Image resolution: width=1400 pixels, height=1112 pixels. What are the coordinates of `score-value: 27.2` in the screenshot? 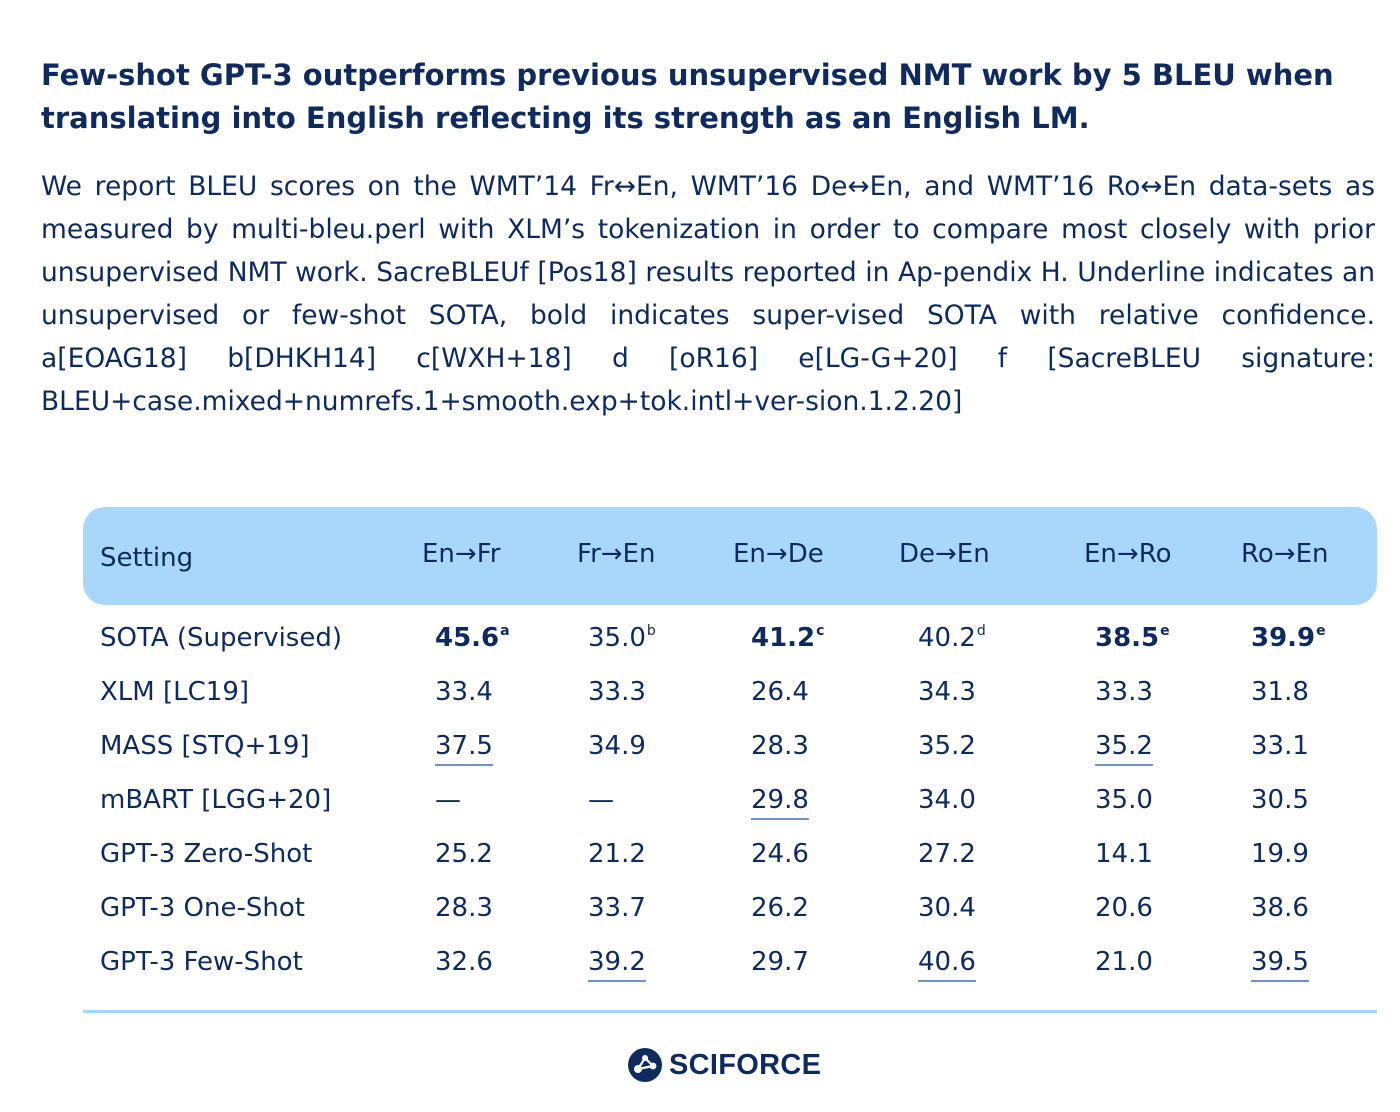 It's located at (947, 854).